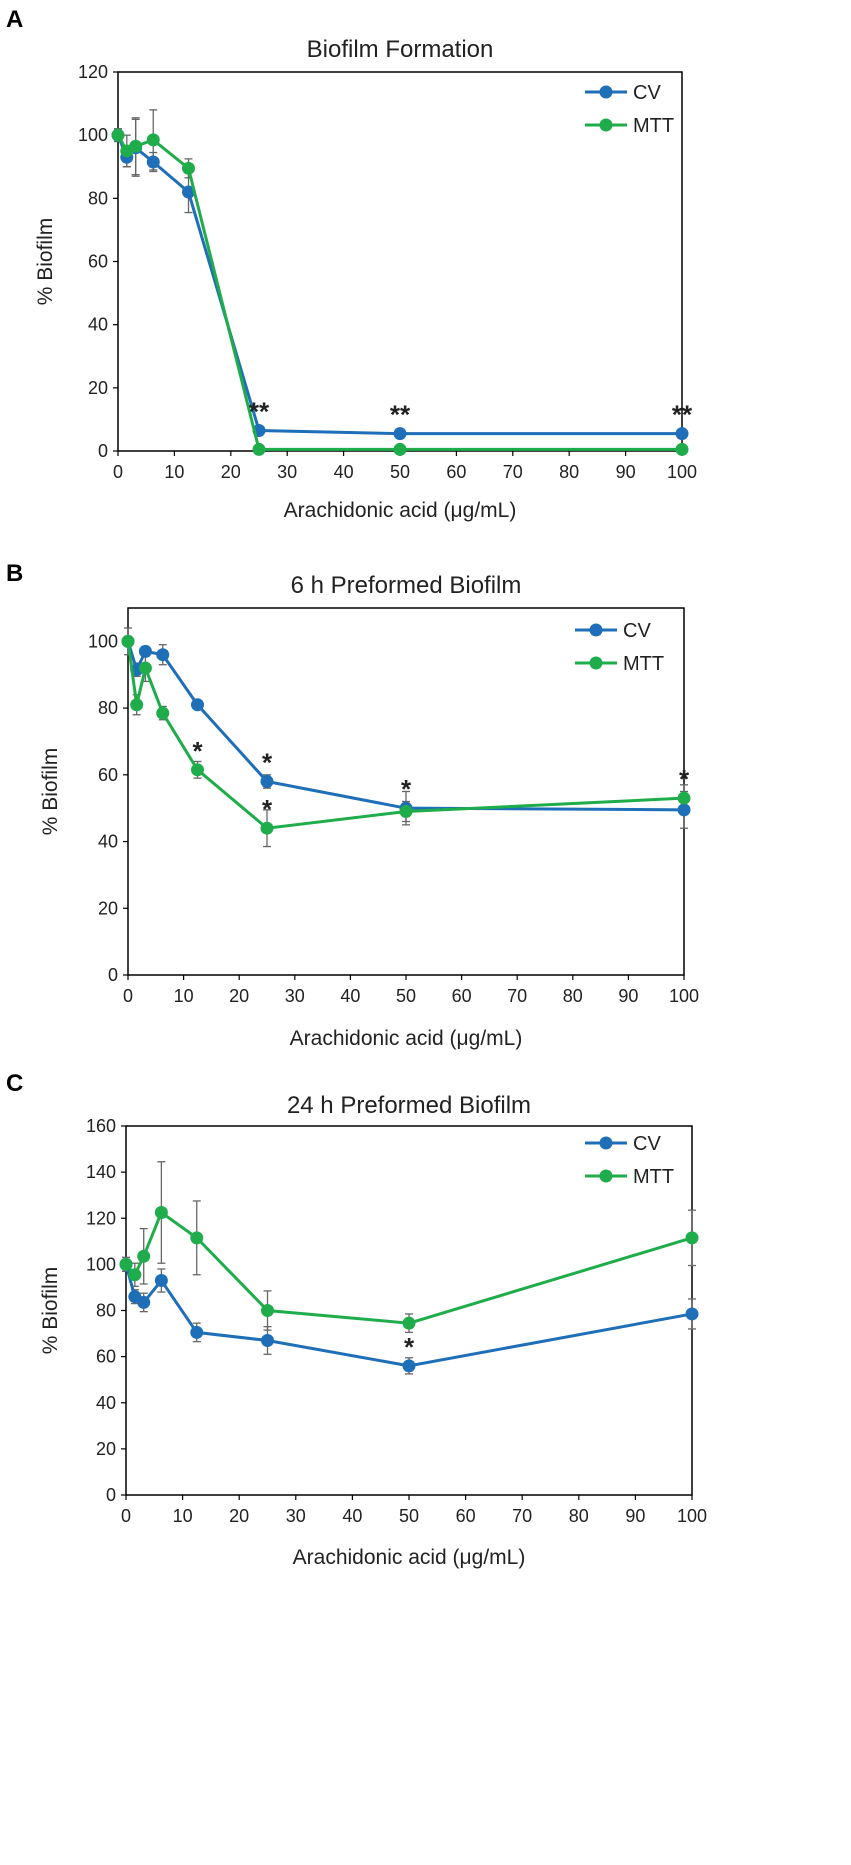 The height and width of the screenshot is (1865, 851). Describe the element at coordinates (466, 1516) in the screenshot. I see `x-tick-label: 60` at that location.